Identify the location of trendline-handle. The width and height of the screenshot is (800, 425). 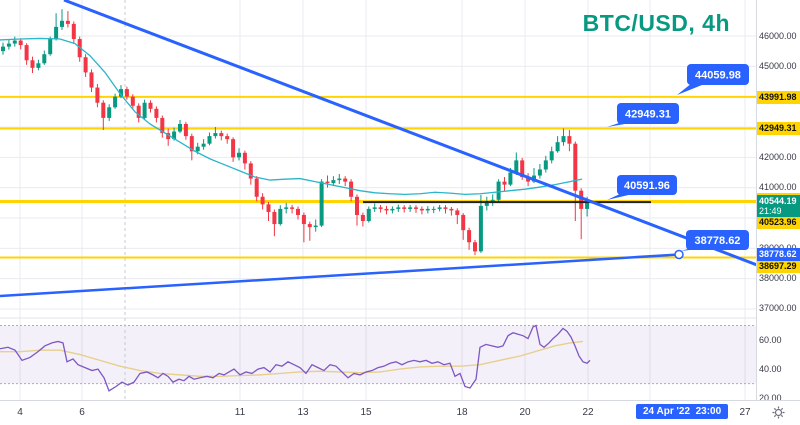
(679, 254).